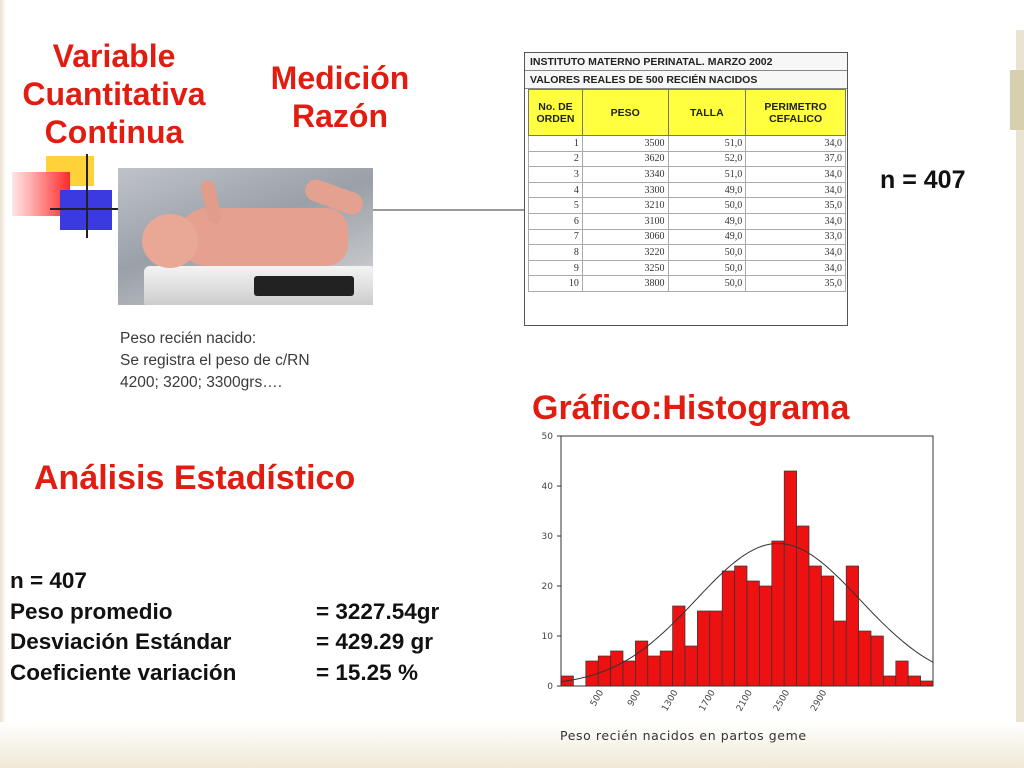  I want to click on slide-bottom-edge, so click(512, 745).